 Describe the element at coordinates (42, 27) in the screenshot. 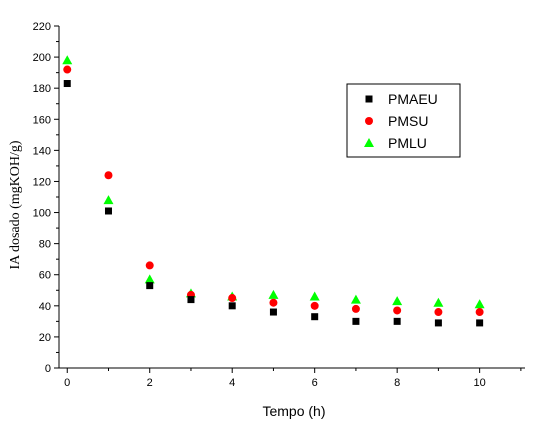

I see `y-tick-label: 220` at that location.